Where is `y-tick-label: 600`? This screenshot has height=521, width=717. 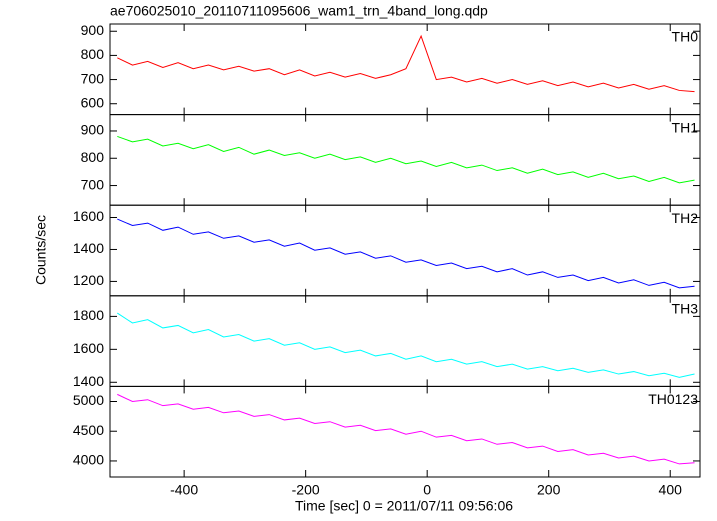 y-tick-label: 600 is located at coordinates (93, 102).